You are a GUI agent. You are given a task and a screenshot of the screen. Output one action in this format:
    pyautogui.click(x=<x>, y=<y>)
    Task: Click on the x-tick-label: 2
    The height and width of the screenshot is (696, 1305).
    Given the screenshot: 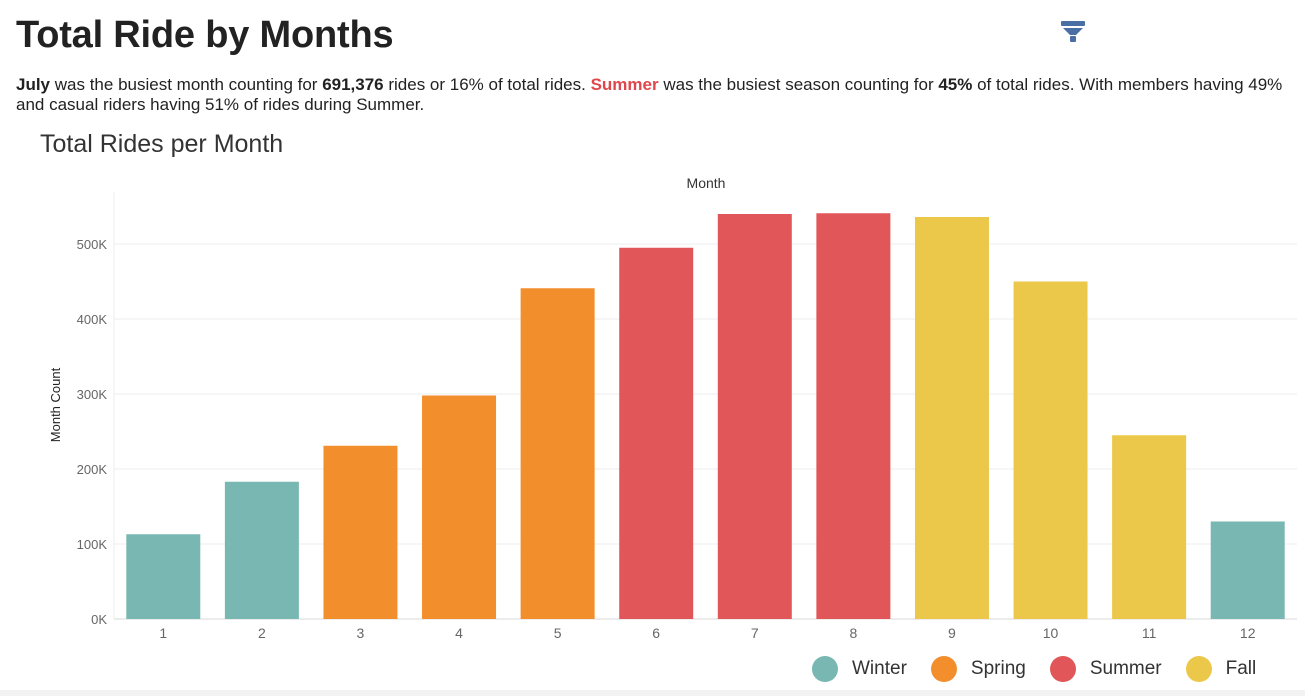 What is the action you would take?
    pyautogui.click(x=262, y=633)
    